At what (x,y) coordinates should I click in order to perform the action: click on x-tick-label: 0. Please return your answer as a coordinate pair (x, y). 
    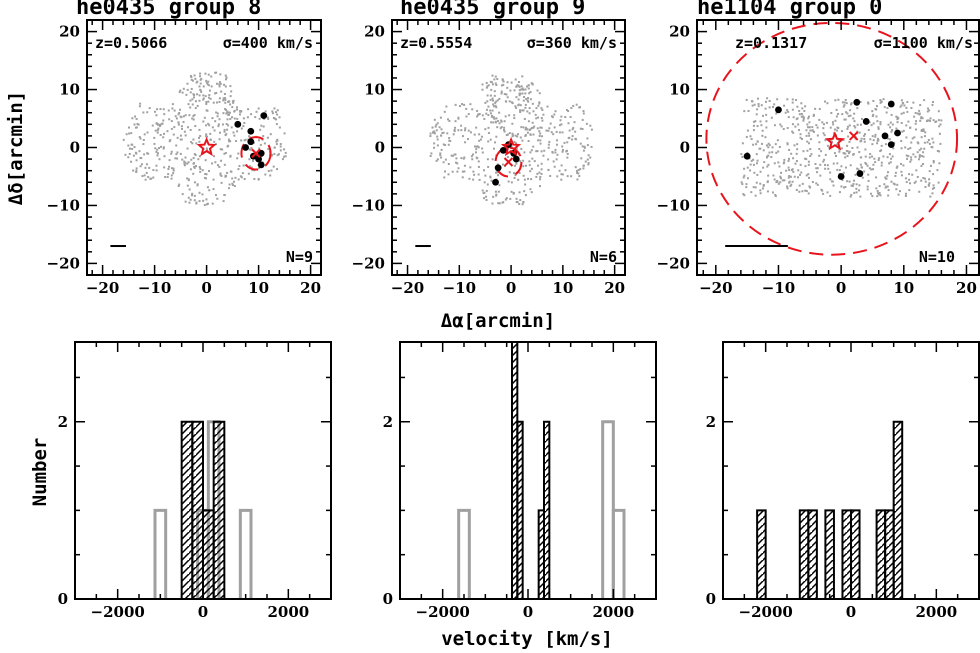
    Looking at the image, I should click on (528, 612).